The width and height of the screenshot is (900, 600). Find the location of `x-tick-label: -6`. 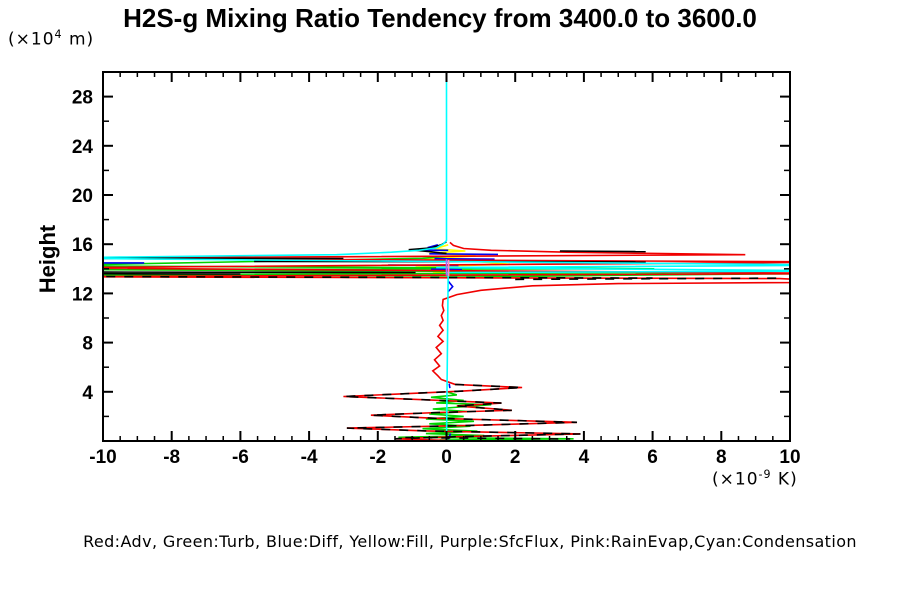

x-tick-label: -6 is located at coordinates (240, 457).